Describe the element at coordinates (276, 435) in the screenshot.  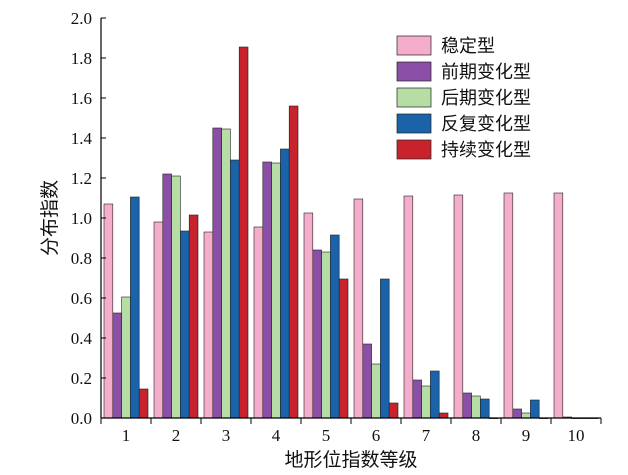
I see `x-tick-label: 4` at that location.